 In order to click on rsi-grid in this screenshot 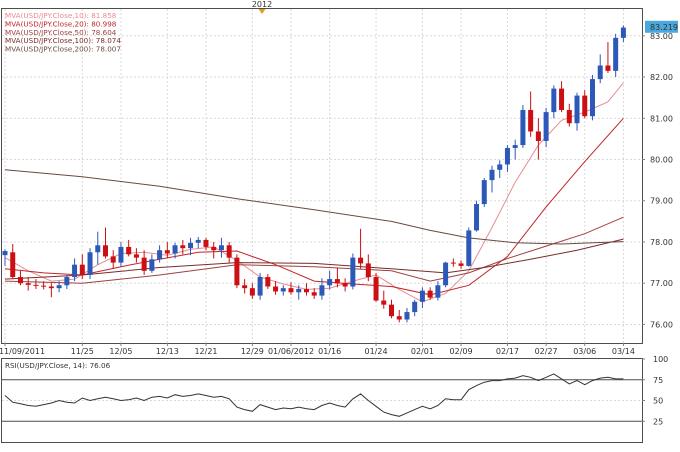, I will do `click(322, 400)`.